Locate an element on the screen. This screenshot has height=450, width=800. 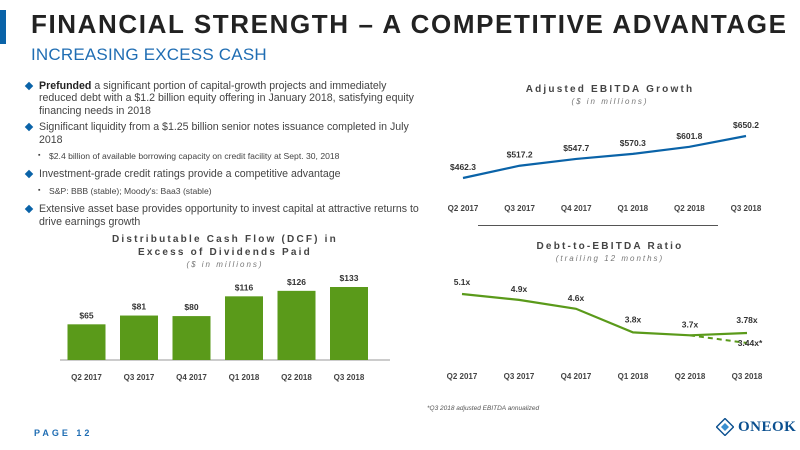
dcf-data-label: $81 is located at coordinates (139, 307).